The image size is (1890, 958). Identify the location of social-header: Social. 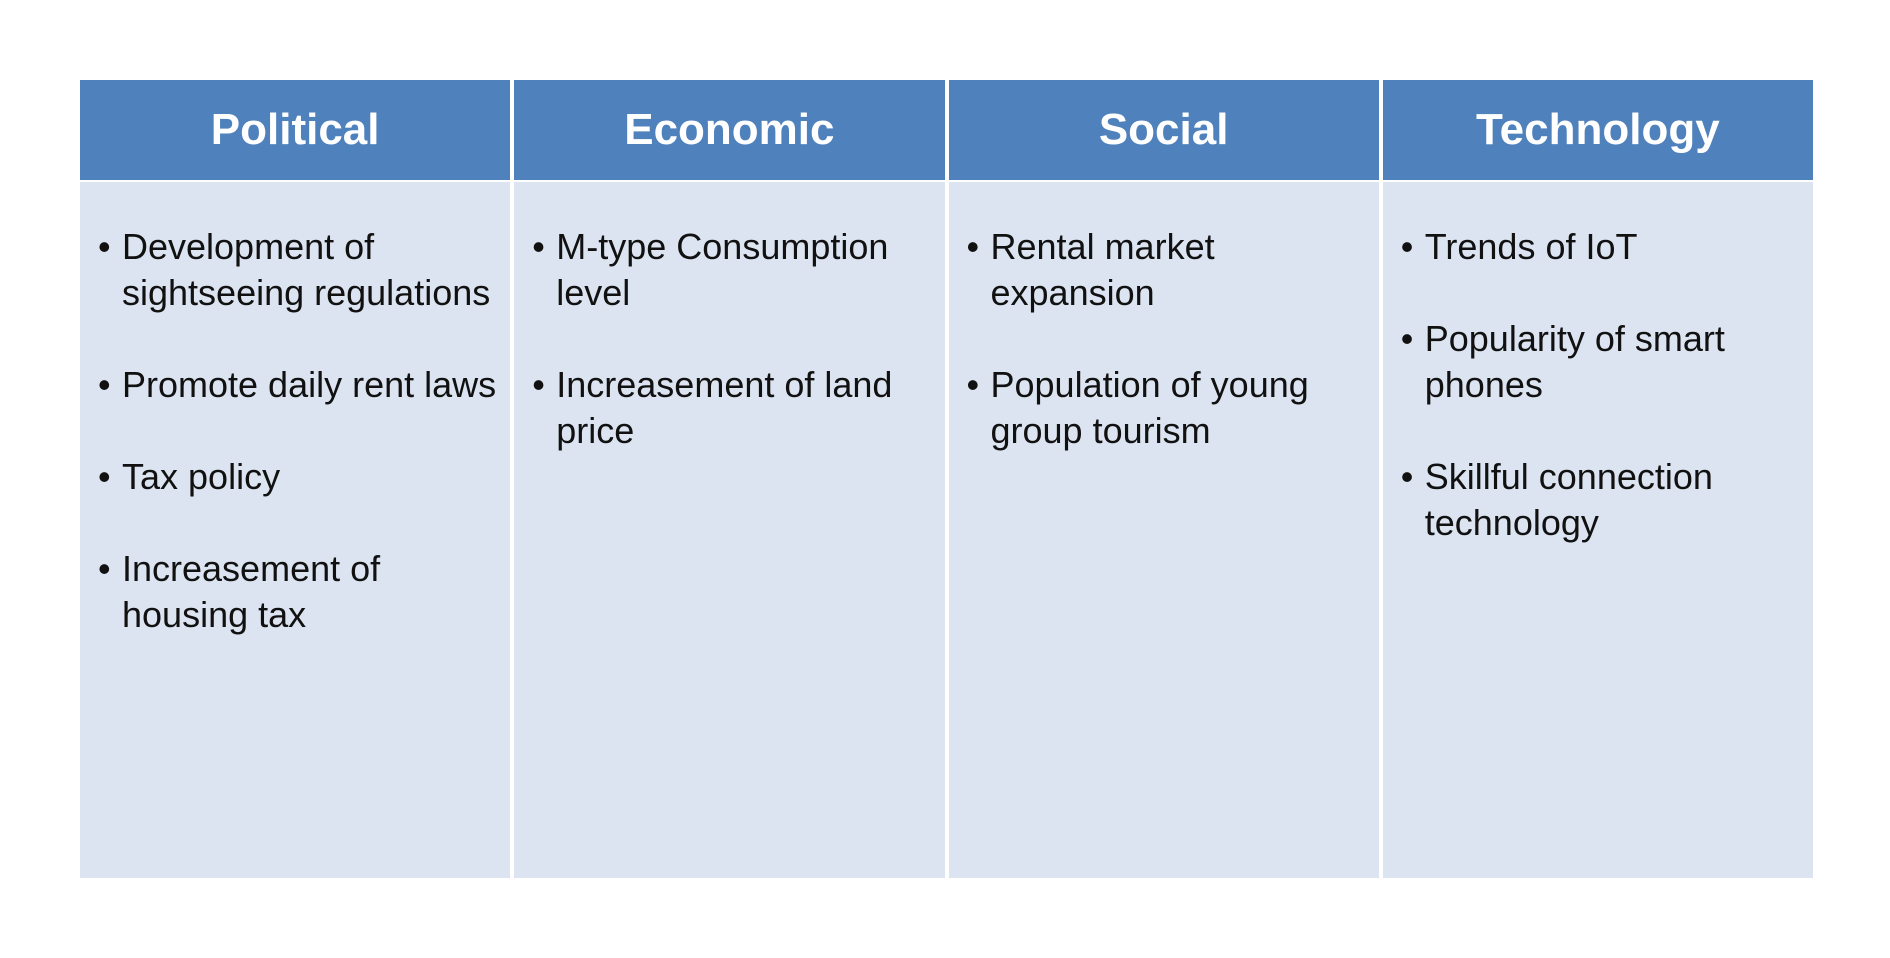
(1163, 130).